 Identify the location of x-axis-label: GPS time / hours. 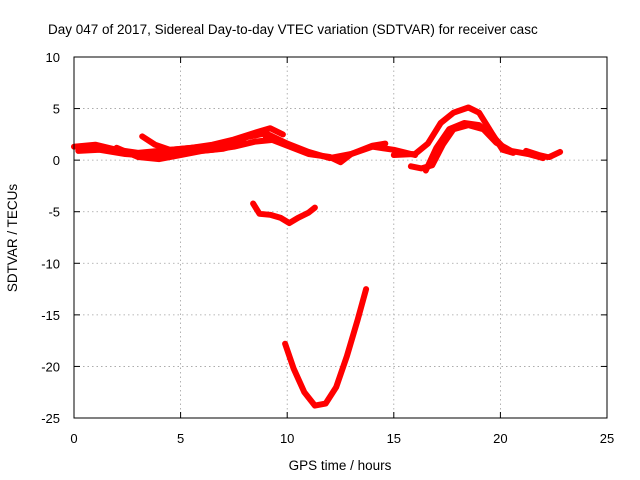
(340, 465).